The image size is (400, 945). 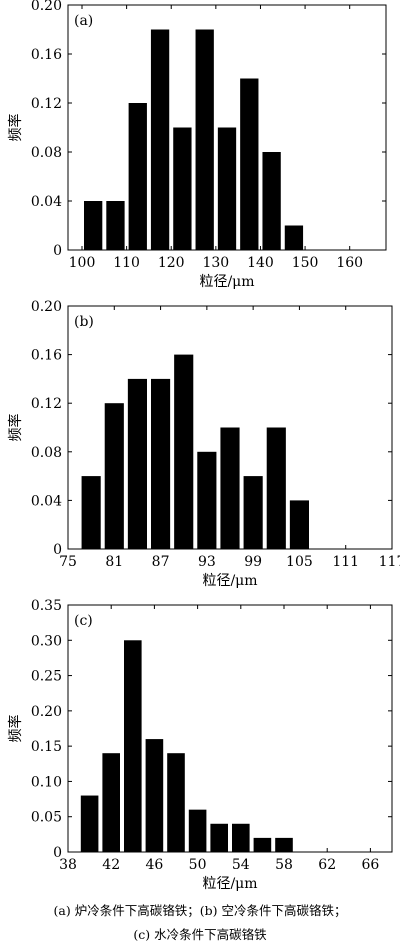 I want to click on x-tick-label: 42, so click(x=111, y=865).